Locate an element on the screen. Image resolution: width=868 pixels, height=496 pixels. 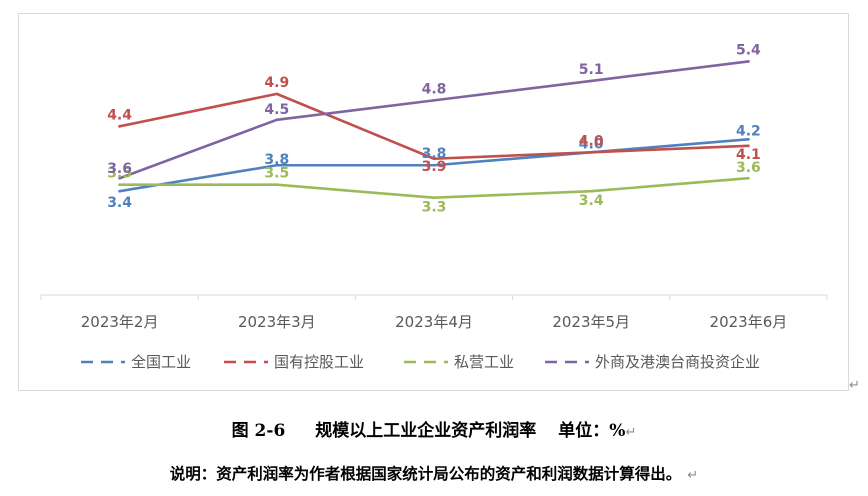
data-label: 4.4 is located at coordinates (119, 115).